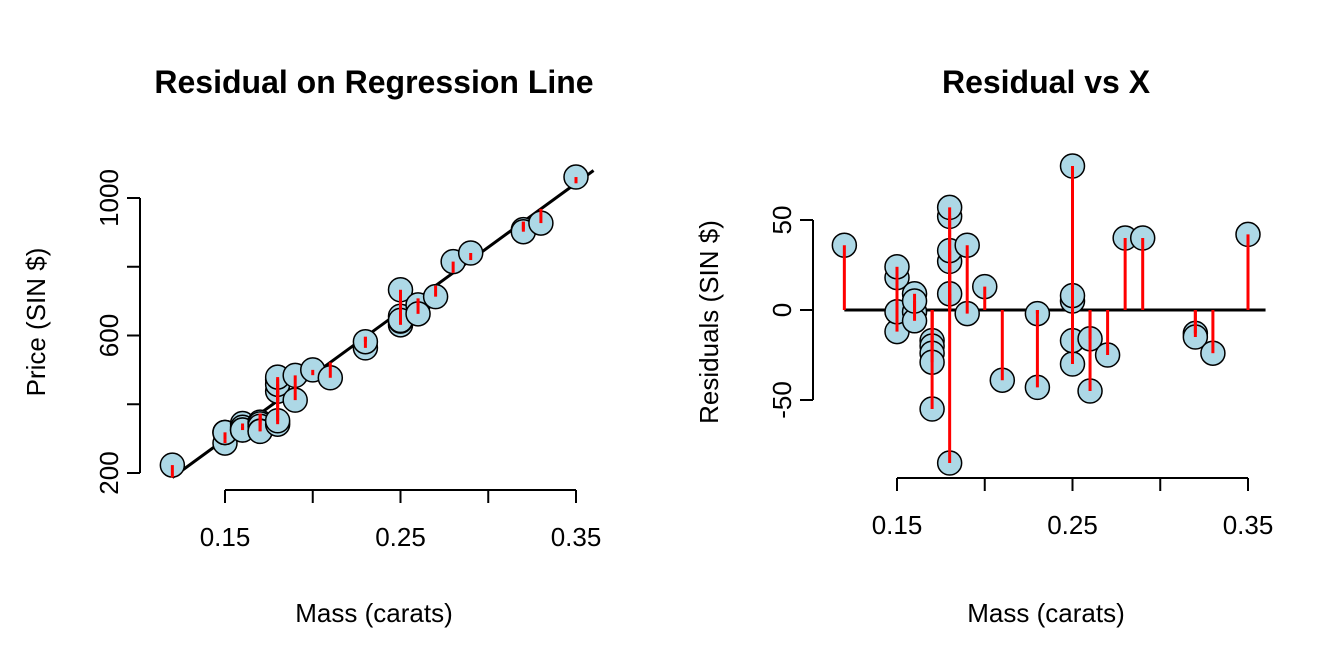  Describe the element at coordinates (1045, 613) in the screenshot. I see `right-x-axis-label: Mass (carats)` at that location.